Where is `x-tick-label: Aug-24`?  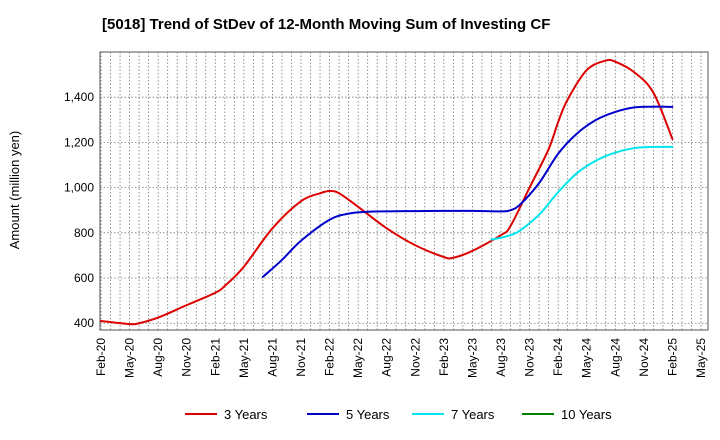 x-tick-label: Aug-24 is located at coordinates (615, 357).